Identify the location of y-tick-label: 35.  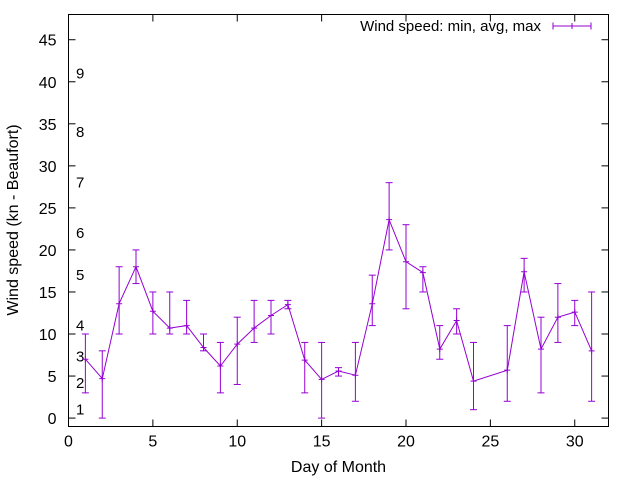
(48, 125).